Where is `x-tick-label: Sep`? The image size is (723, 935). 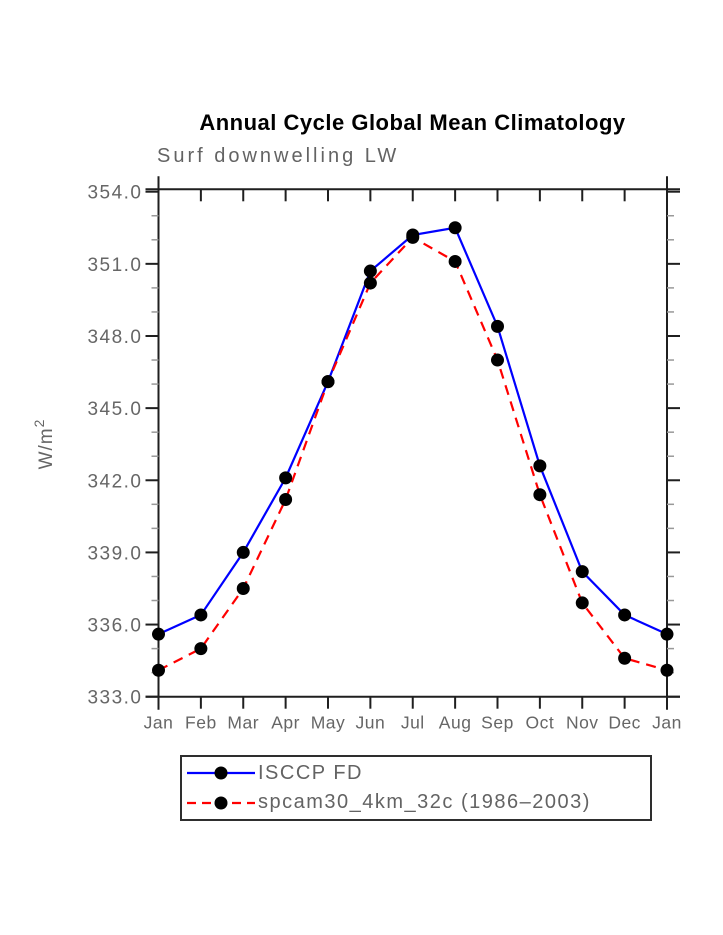 x-tick-label: Sep is located at coordinates (497, 723).